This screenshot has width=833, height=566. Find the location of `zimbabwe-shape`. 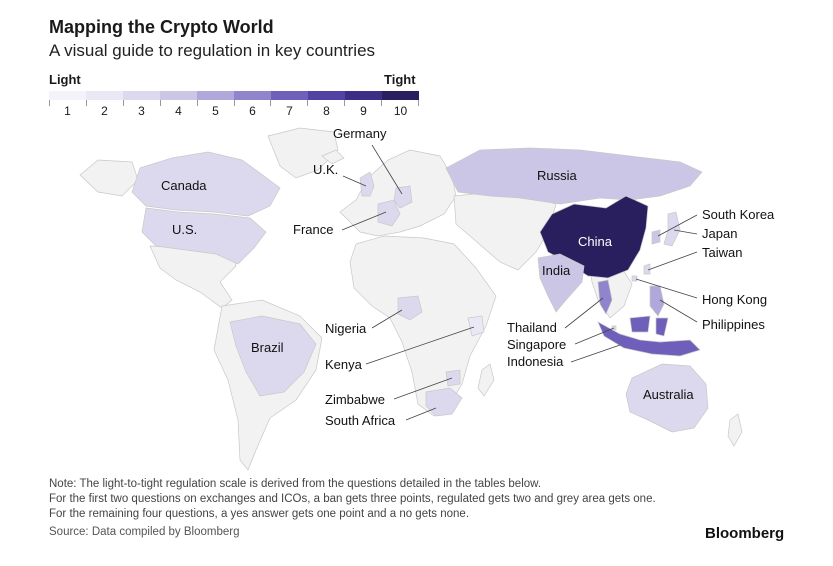

zimbabwe-shape is located at coordinates (453, 378).